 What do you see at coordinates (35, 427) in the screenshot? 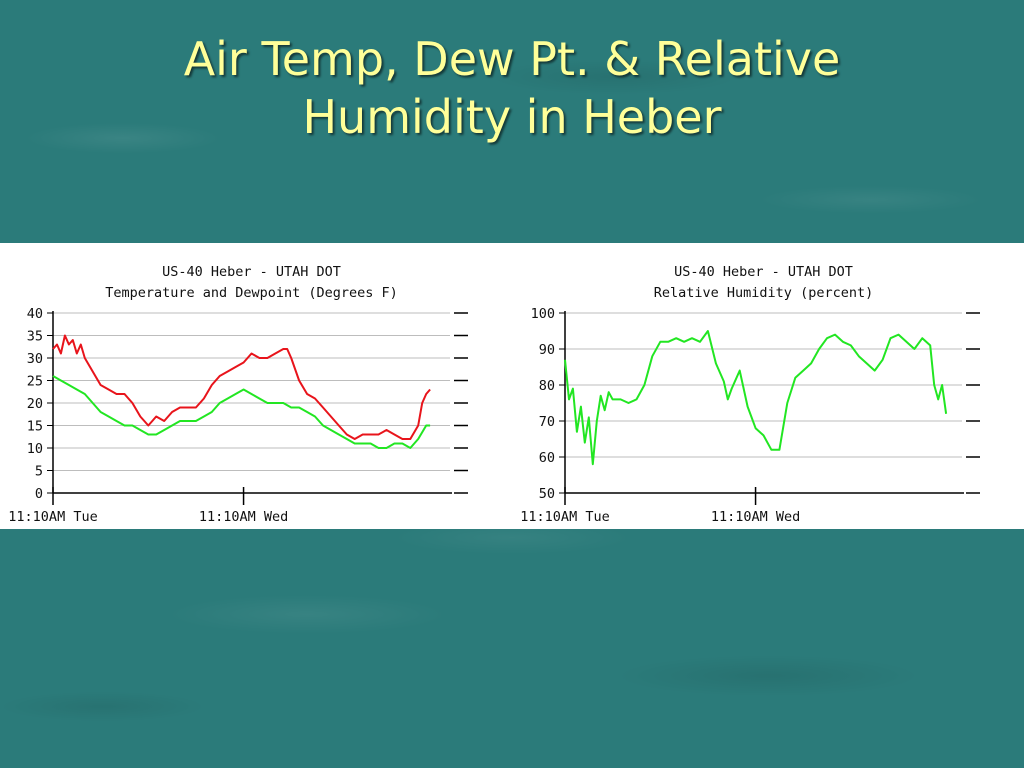
I see `y-tick-label: 15` at bounding box center [35, 427].